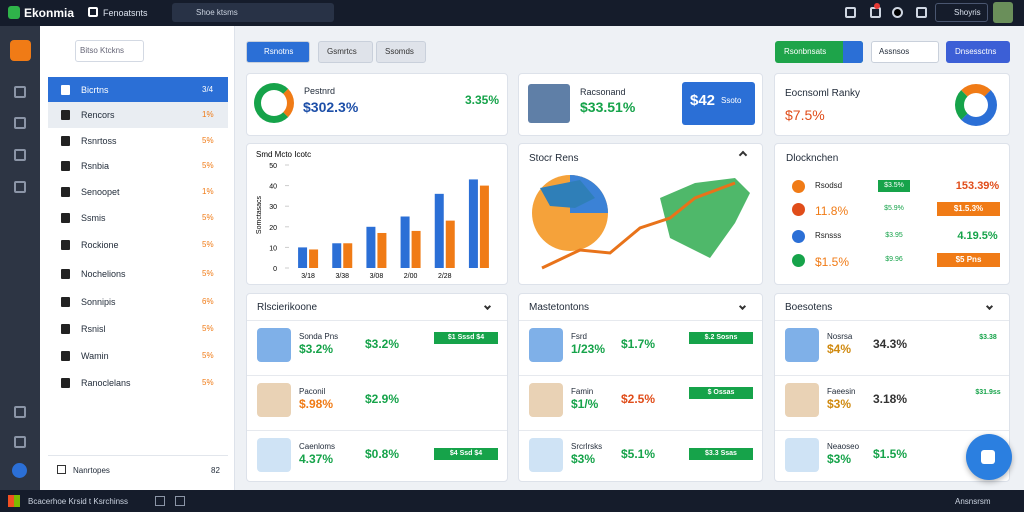 This screenshot has width=1024, height=512. I want to click on logo-icon, so click(14, 12).